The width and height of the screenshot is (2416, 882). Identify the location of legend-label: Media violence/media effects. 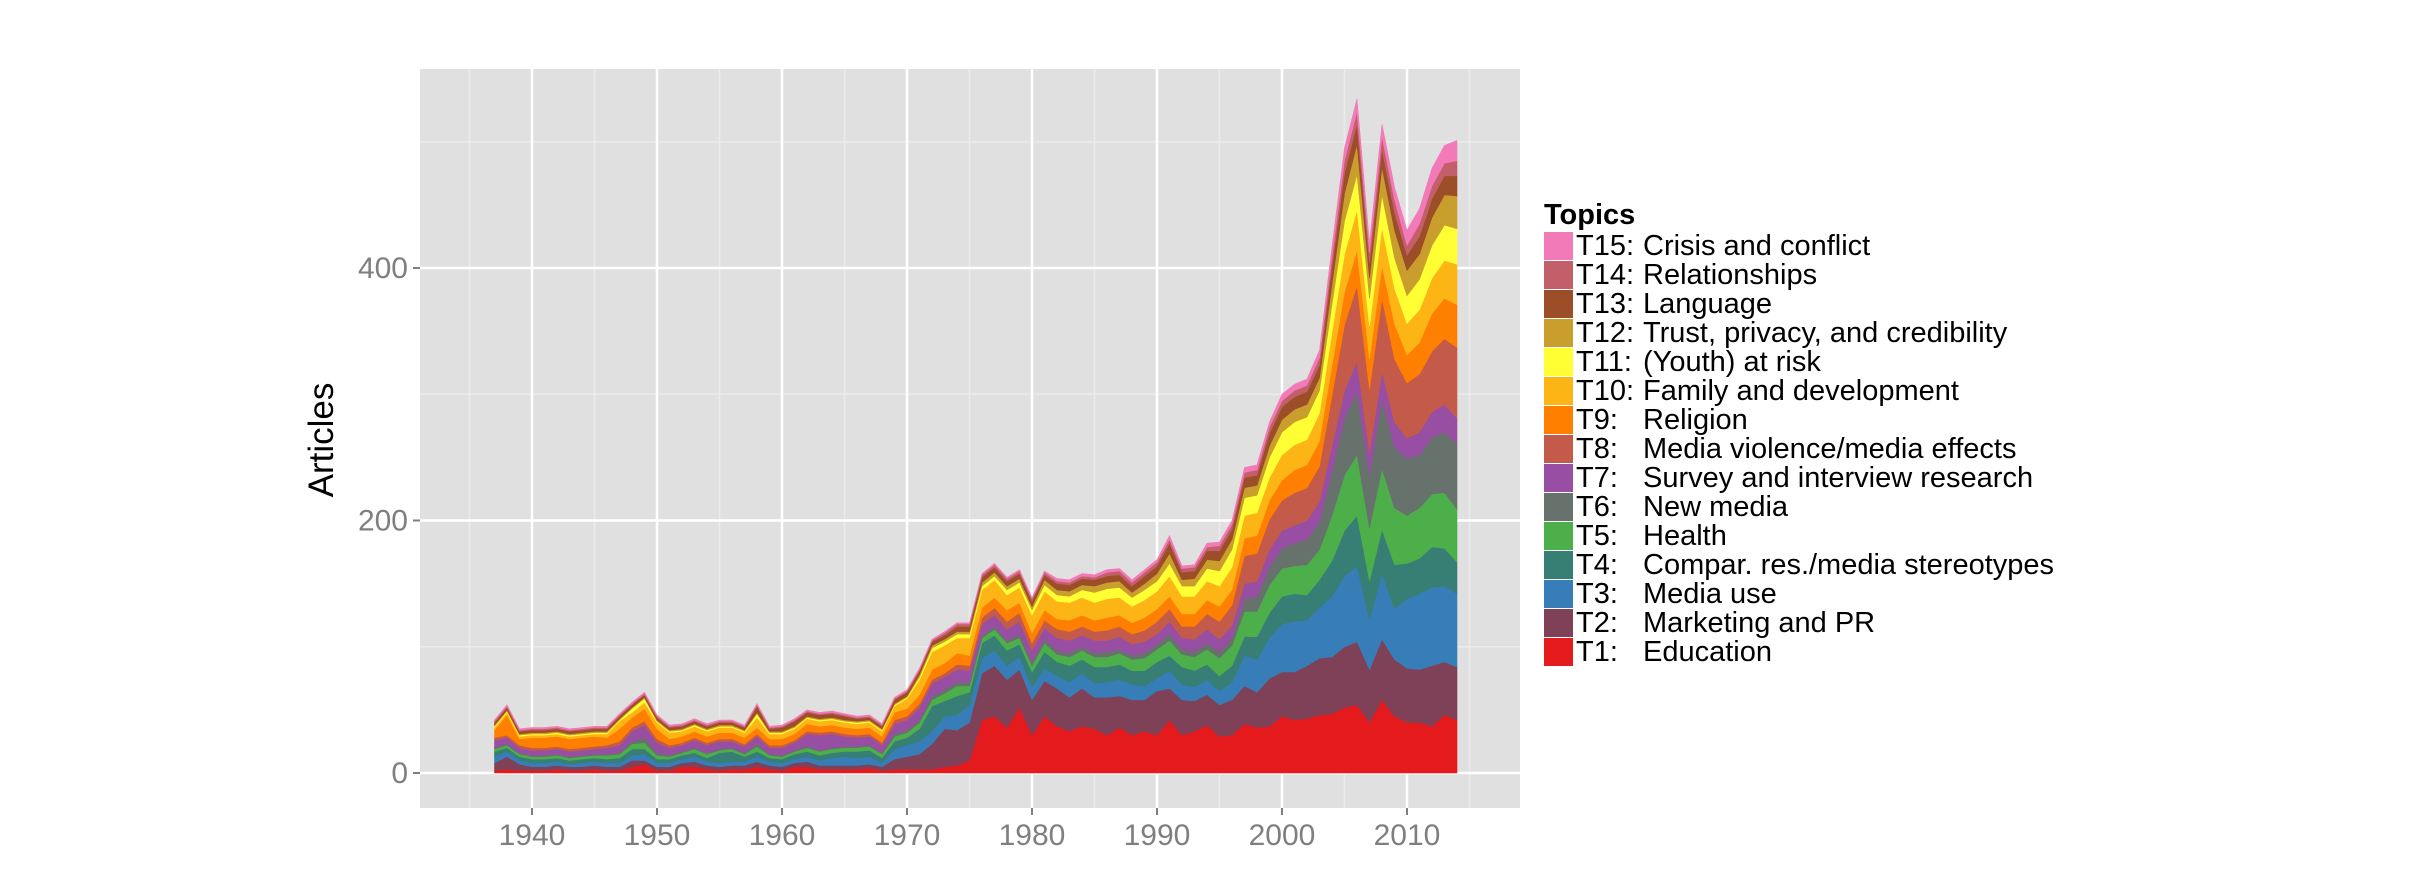
(1830, 449).